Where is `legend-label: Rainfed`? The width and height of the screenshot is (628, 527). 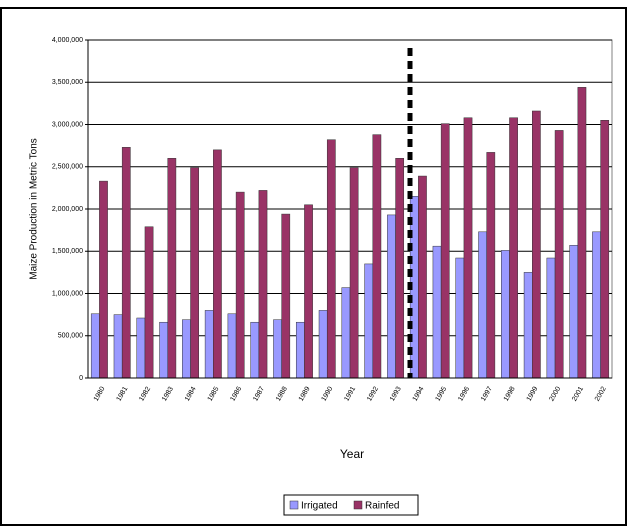 legend-label: Rainfed is located at coordinates (382, 506).